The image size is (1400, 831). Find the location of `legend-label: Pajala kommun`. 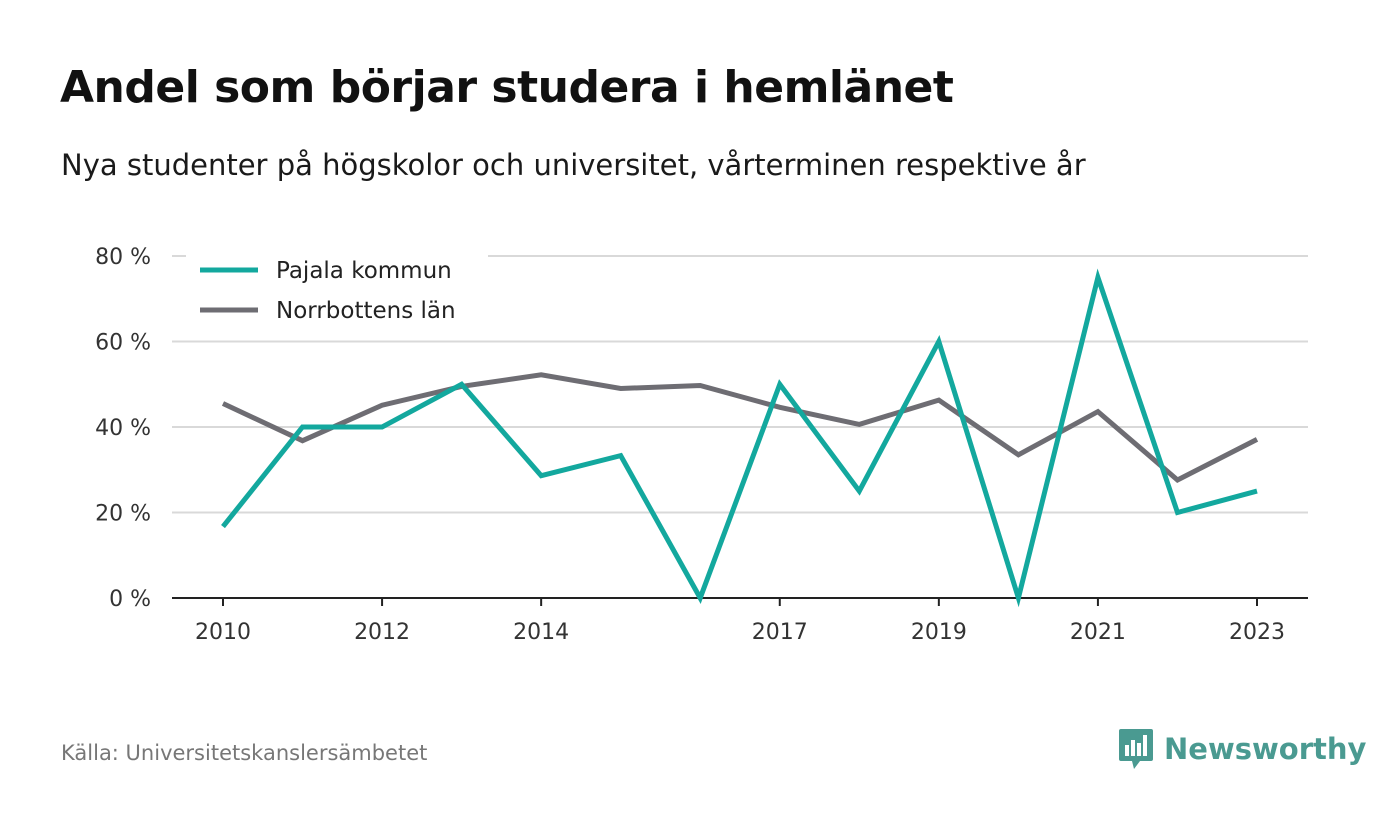

legend-label: Pajala kommun is located at coordinates (364, 271).